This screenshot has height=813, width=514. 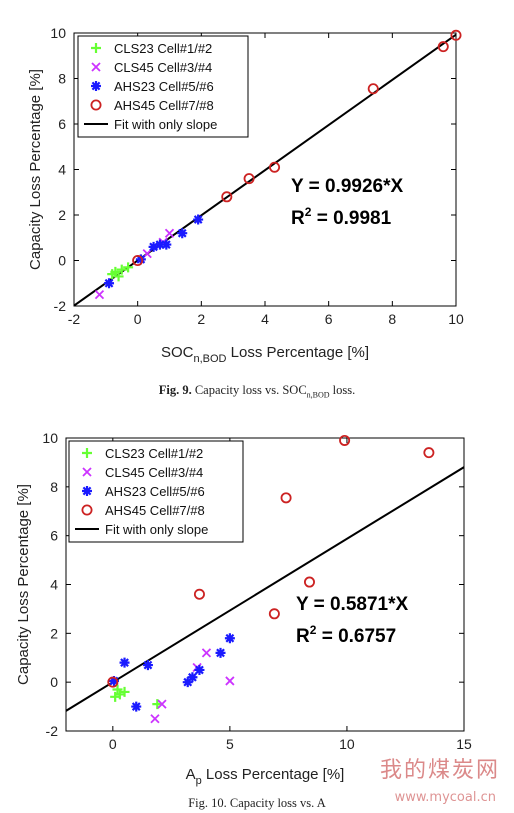 I want to click on x-axis-label: Ap Loss Percentage [%], so click(x=265, y=776).